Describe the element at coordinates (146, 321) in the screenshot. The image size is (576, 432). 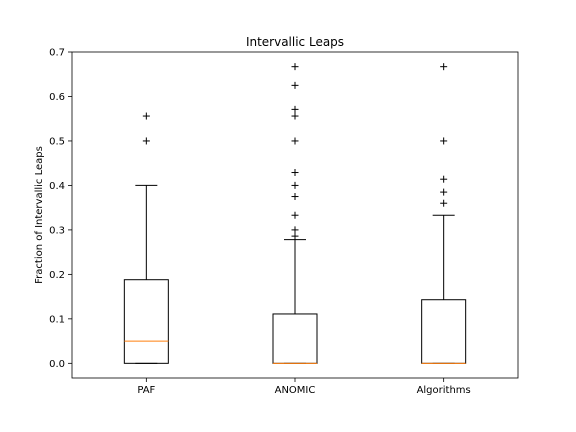
I see `box-iqr` at that location.